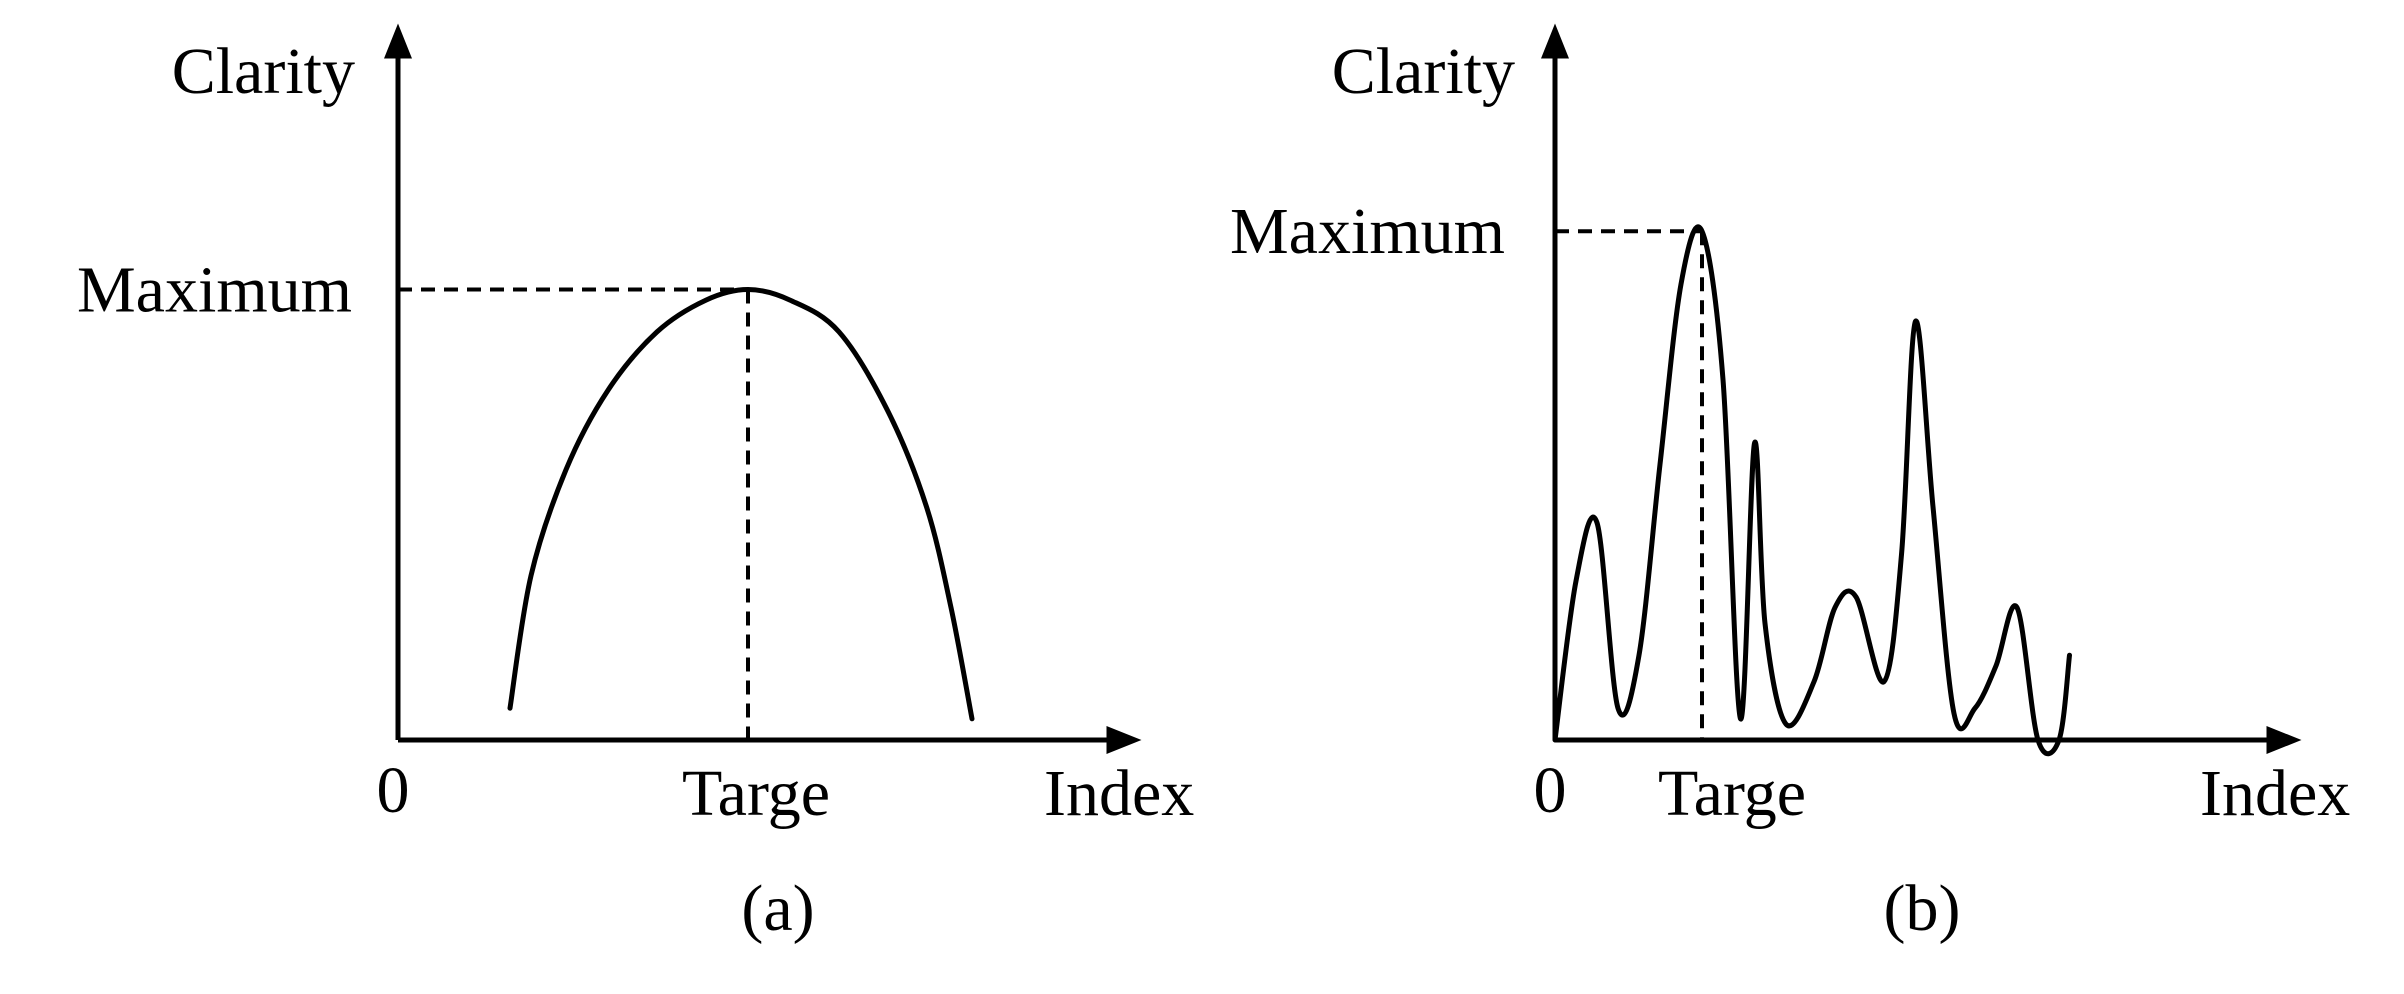 This screenshot has width=2404, height=994. I want to click on panel-a-guides, so click(574, 513).